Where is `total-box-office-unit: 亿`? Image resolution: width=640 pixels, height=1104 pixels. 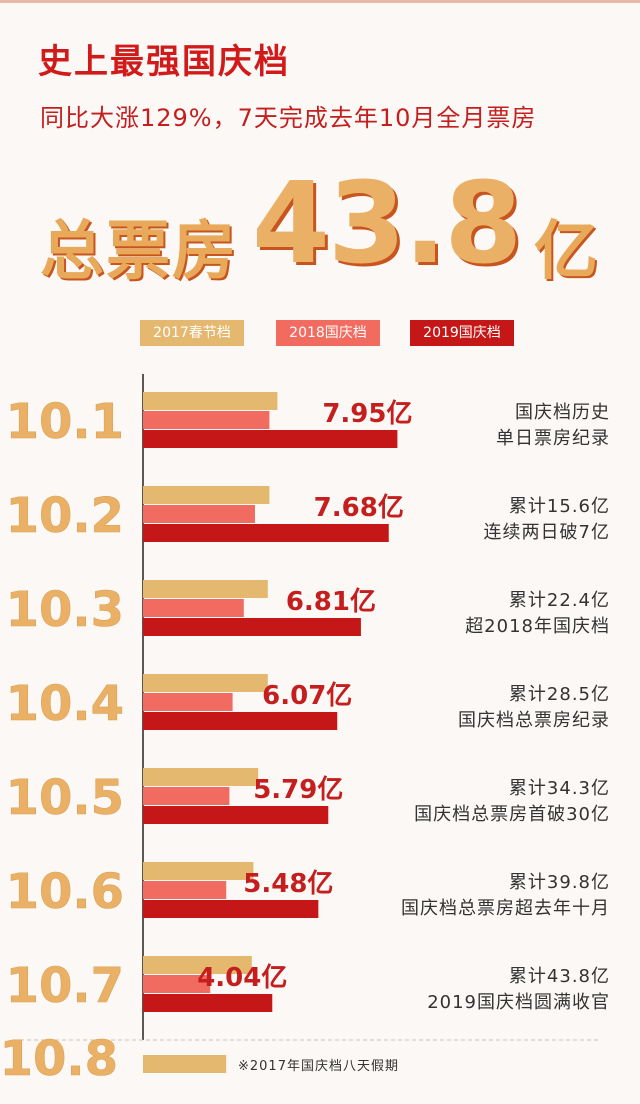
total-box-office-unit: 亿 is located at coordinates (566, 252).